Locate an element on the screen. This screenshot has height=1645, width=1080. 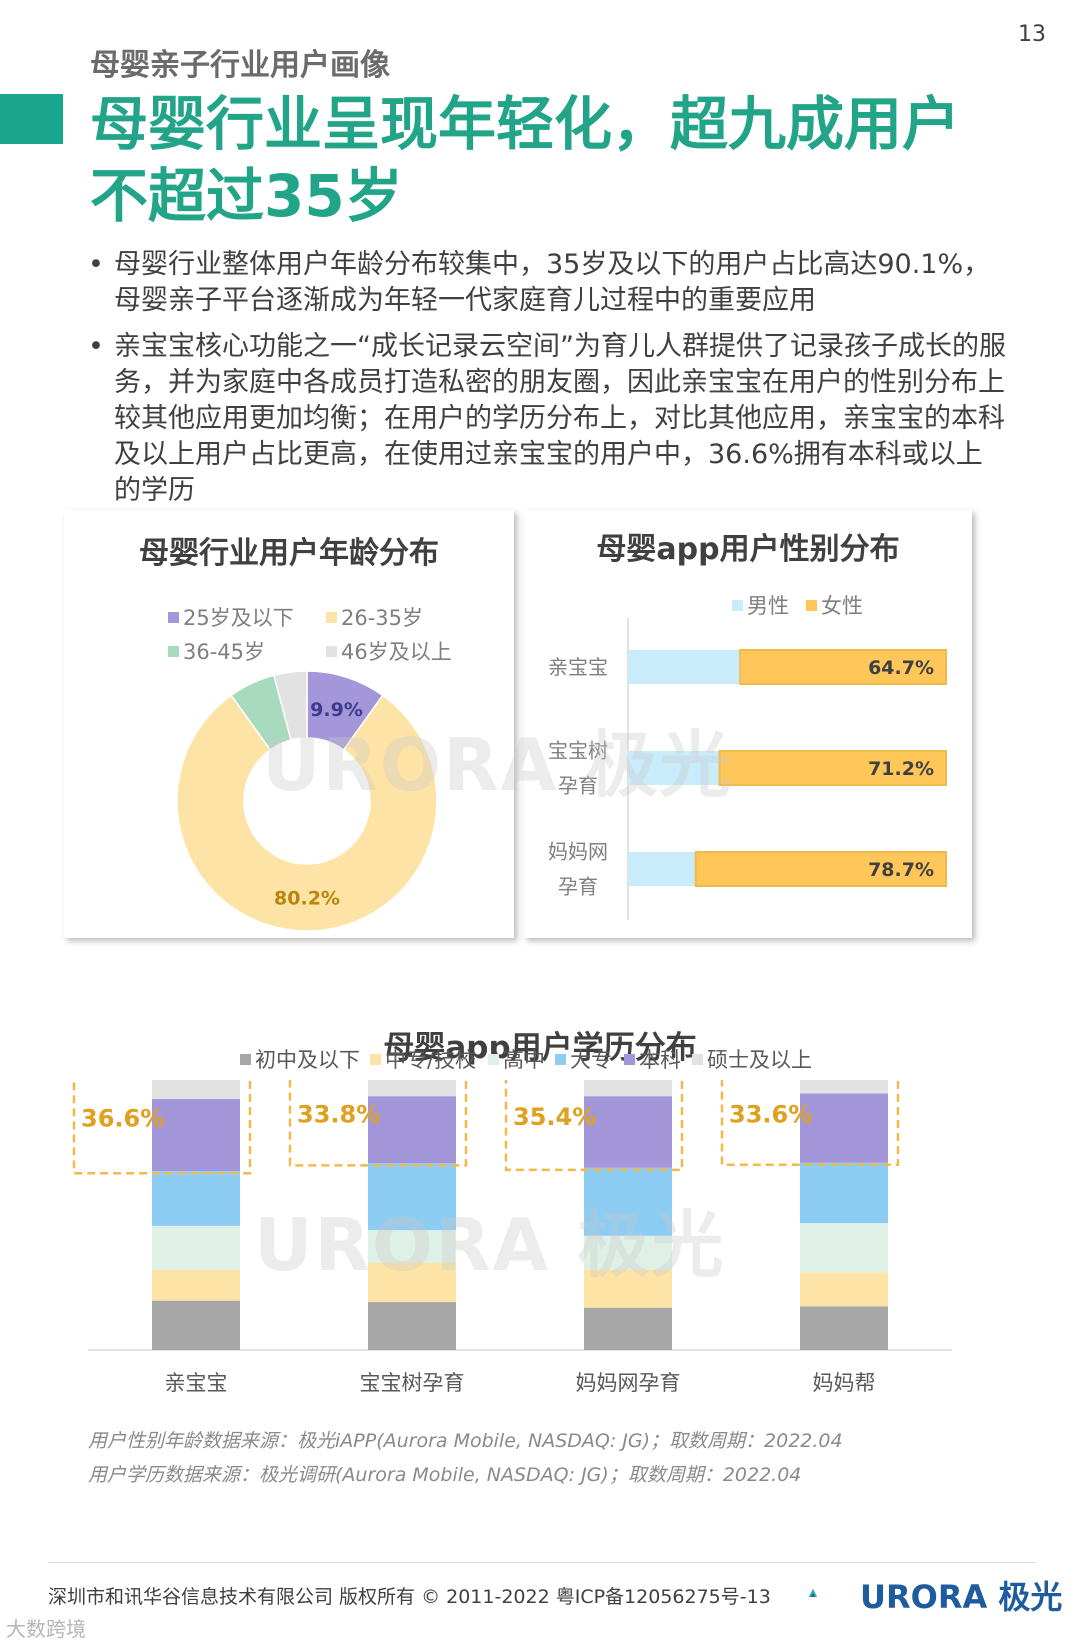
gender-value-label-0: 64.7% is located at coordinates (901, 668).